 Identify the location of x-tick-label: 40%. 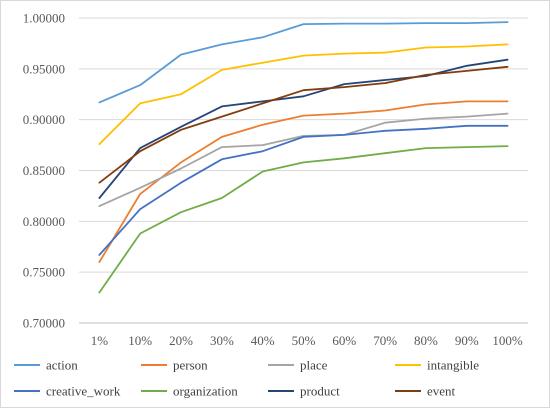
(263, 340).